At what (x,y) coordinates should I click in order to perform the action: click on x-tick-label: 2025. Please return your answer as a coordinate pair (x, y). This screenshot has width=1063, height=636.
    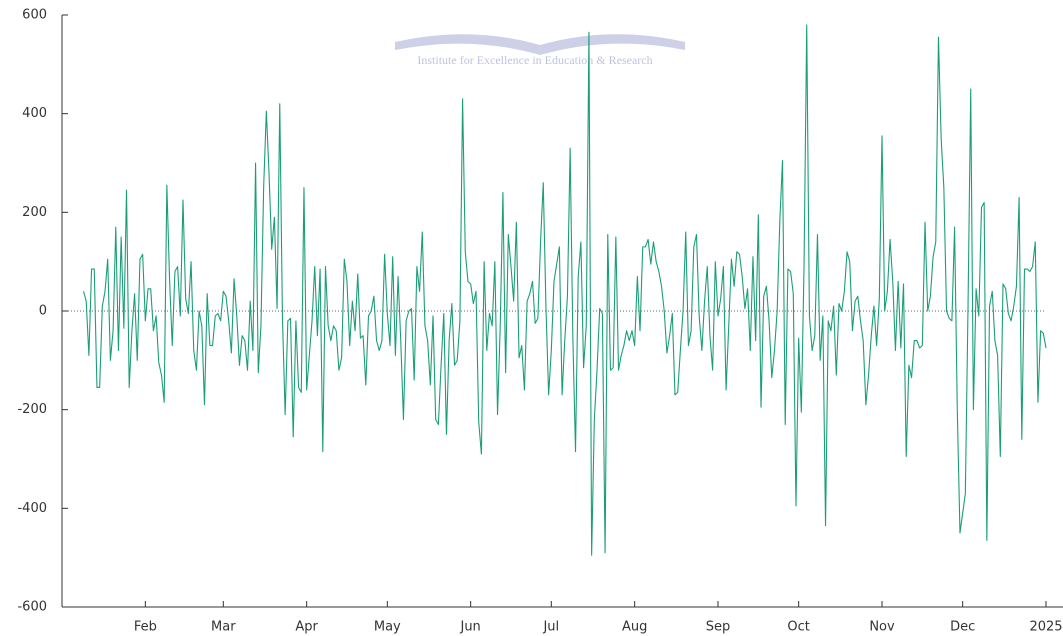
    Looking at the image, I should click on (1045, 627).